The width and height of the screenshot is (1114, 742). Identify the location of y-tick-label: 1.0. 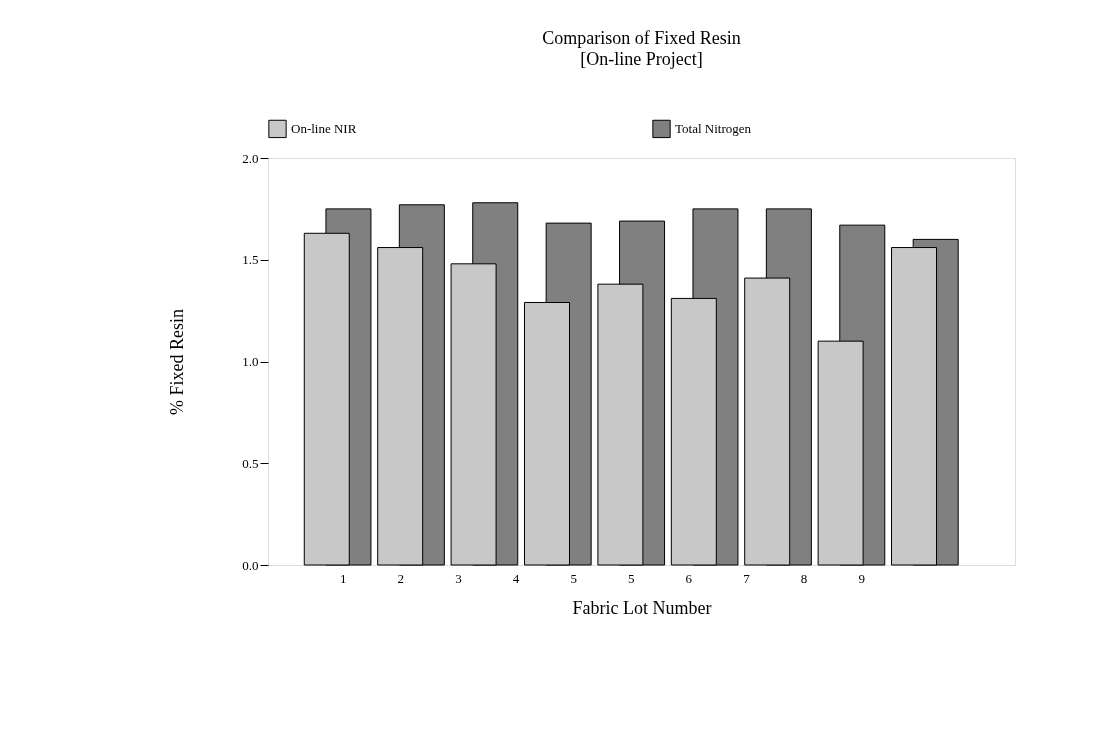
(250, 361).